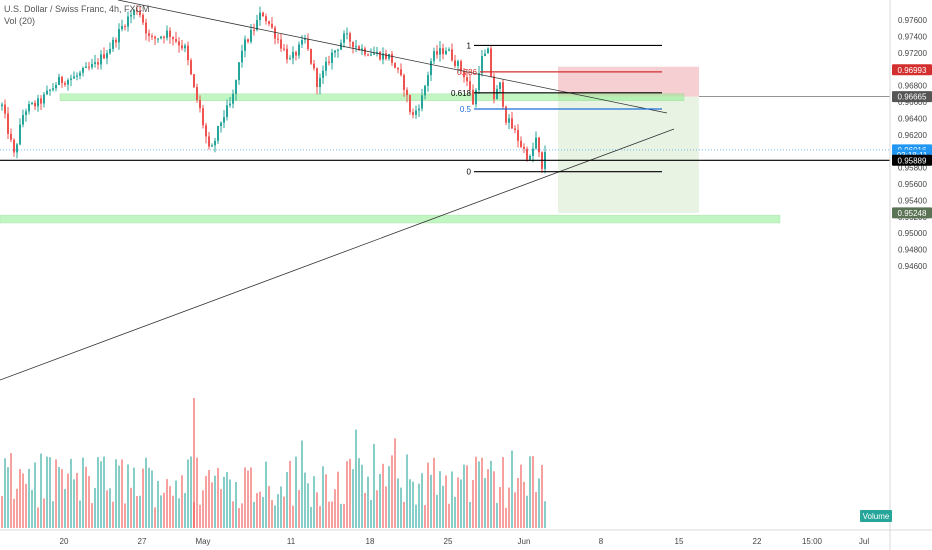  I want to click on time-axis: 20 27 May 11 18 25 Jun 8 15 22 15:00 Jul, so click(466, 537).